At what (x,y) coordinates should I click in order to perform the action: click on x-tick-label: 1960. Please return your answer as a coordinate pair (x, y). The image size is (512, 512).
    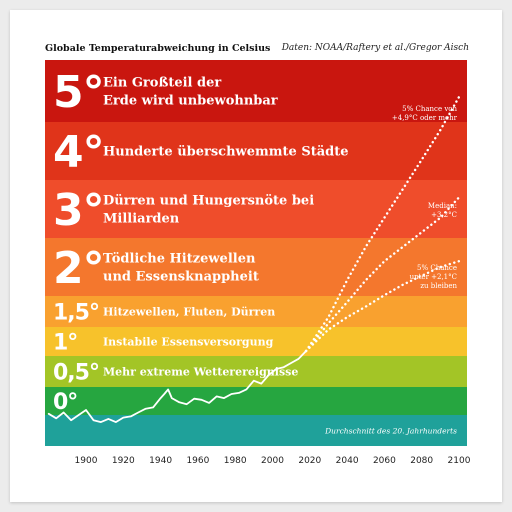
    Looking at the image, I should click on (197, 461).